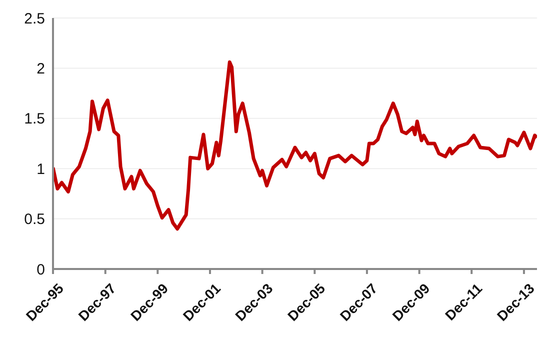 The image size is (550, 345). Describe the element at coordinates (40, 169) in the screenshot. I see `y-tick-label: 1` at that location.